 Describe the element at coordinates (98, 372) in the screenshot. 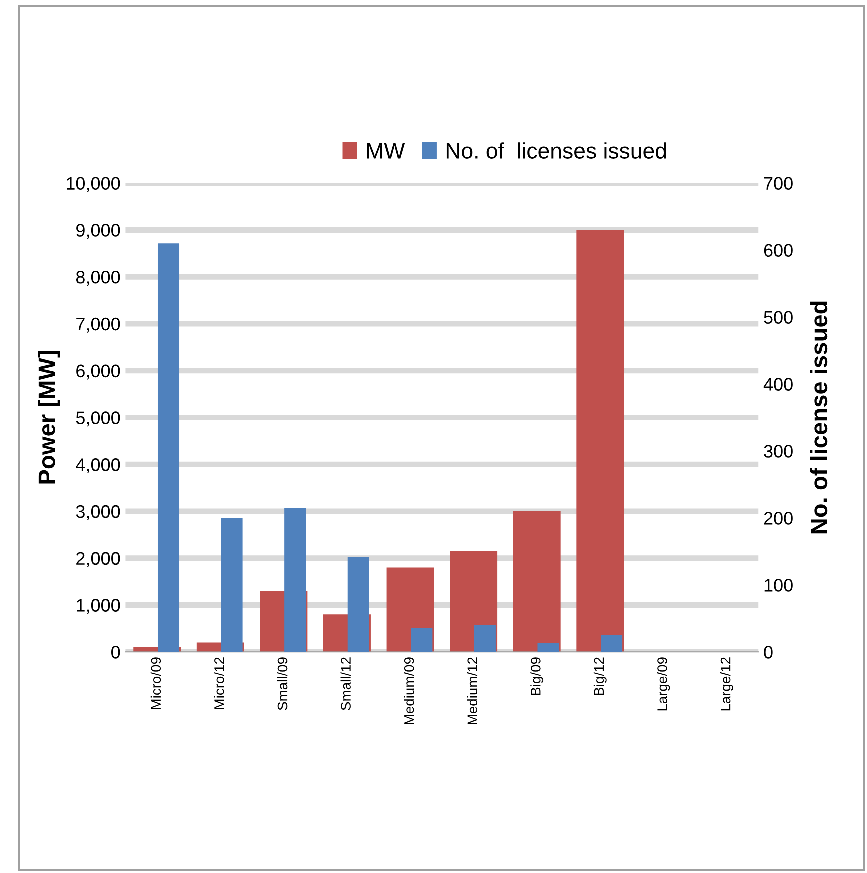

I see `y-tick-label: 6,000` at that location.